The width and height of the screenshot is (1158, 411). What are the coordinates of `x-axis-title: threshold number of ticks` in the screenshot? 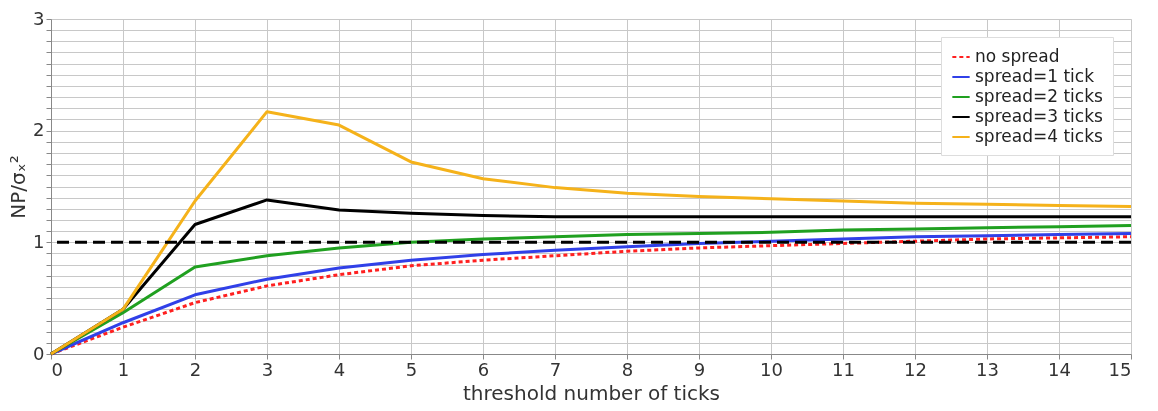 It's located at (591, 392).